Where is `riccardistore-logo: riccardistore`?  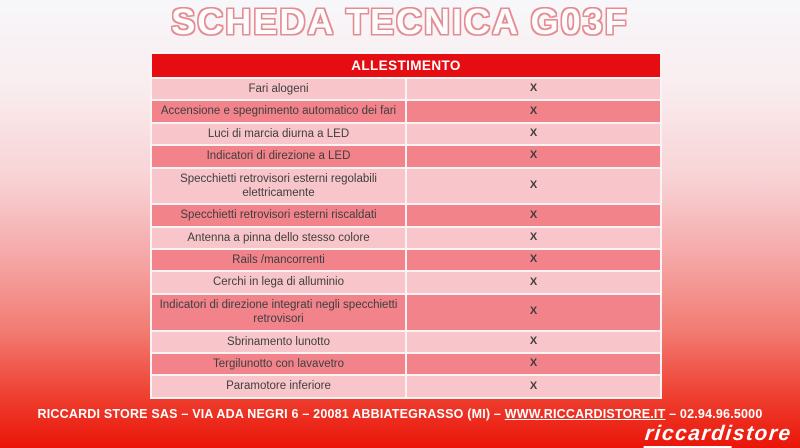
riccardistore-logo: riccardistore is located at coordinates (718, 435).